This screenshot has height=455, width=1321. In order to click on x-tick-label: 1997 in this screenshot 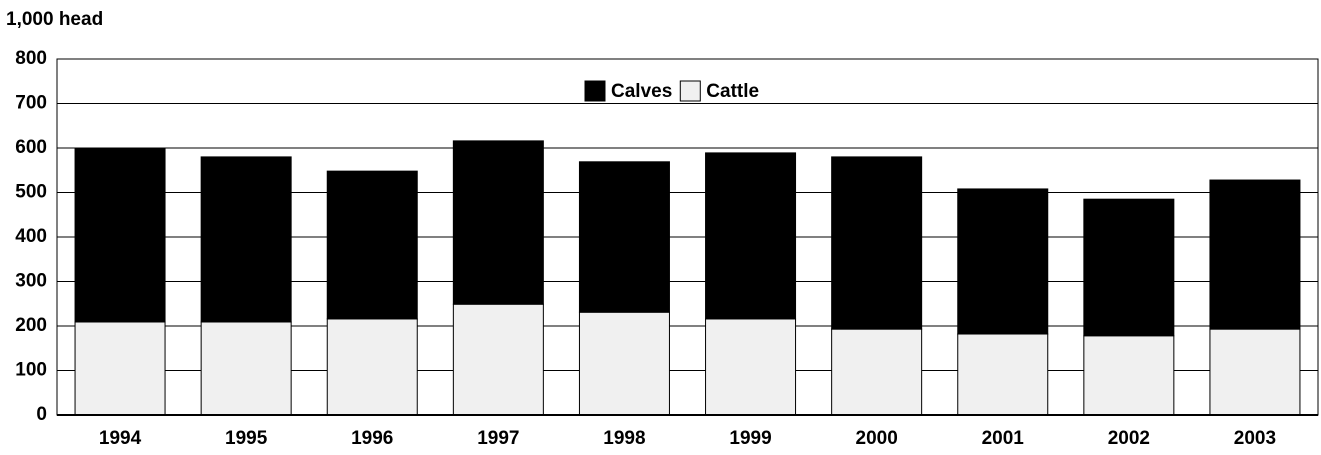, I will do `click(498, 438)`.